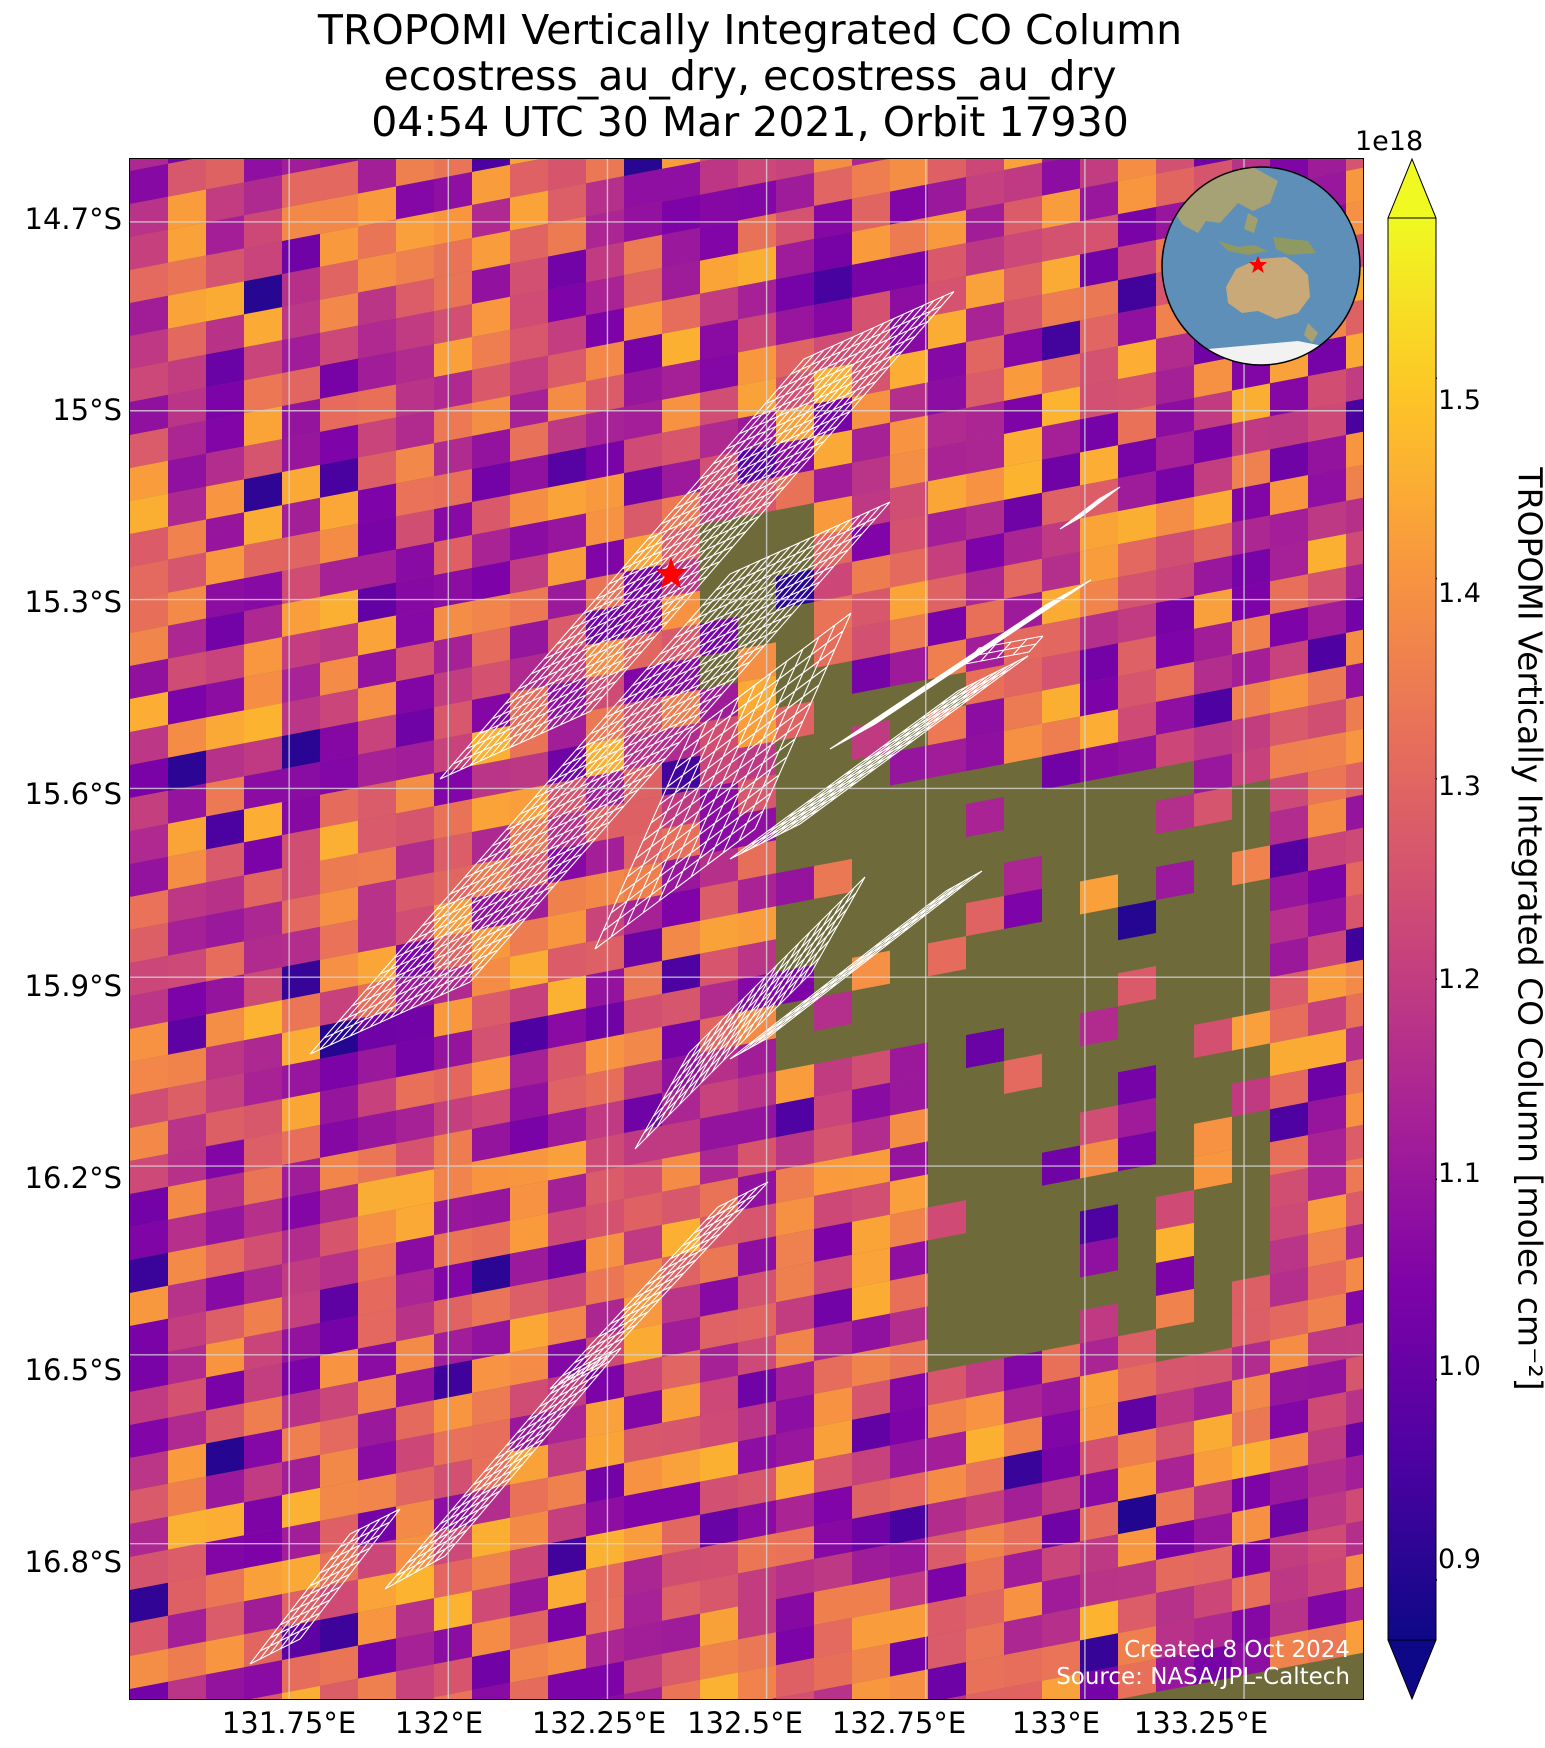  I want to click on colorbar-gradient, so click(1412, 929).